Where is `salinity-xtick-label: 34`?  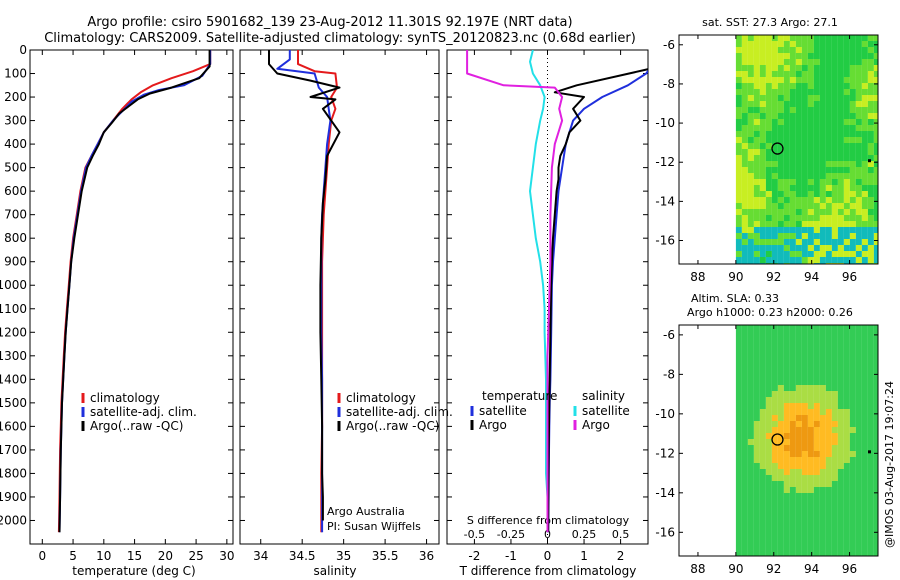 salinity-xtick-label: 34 is located at coordinates (260, 556).